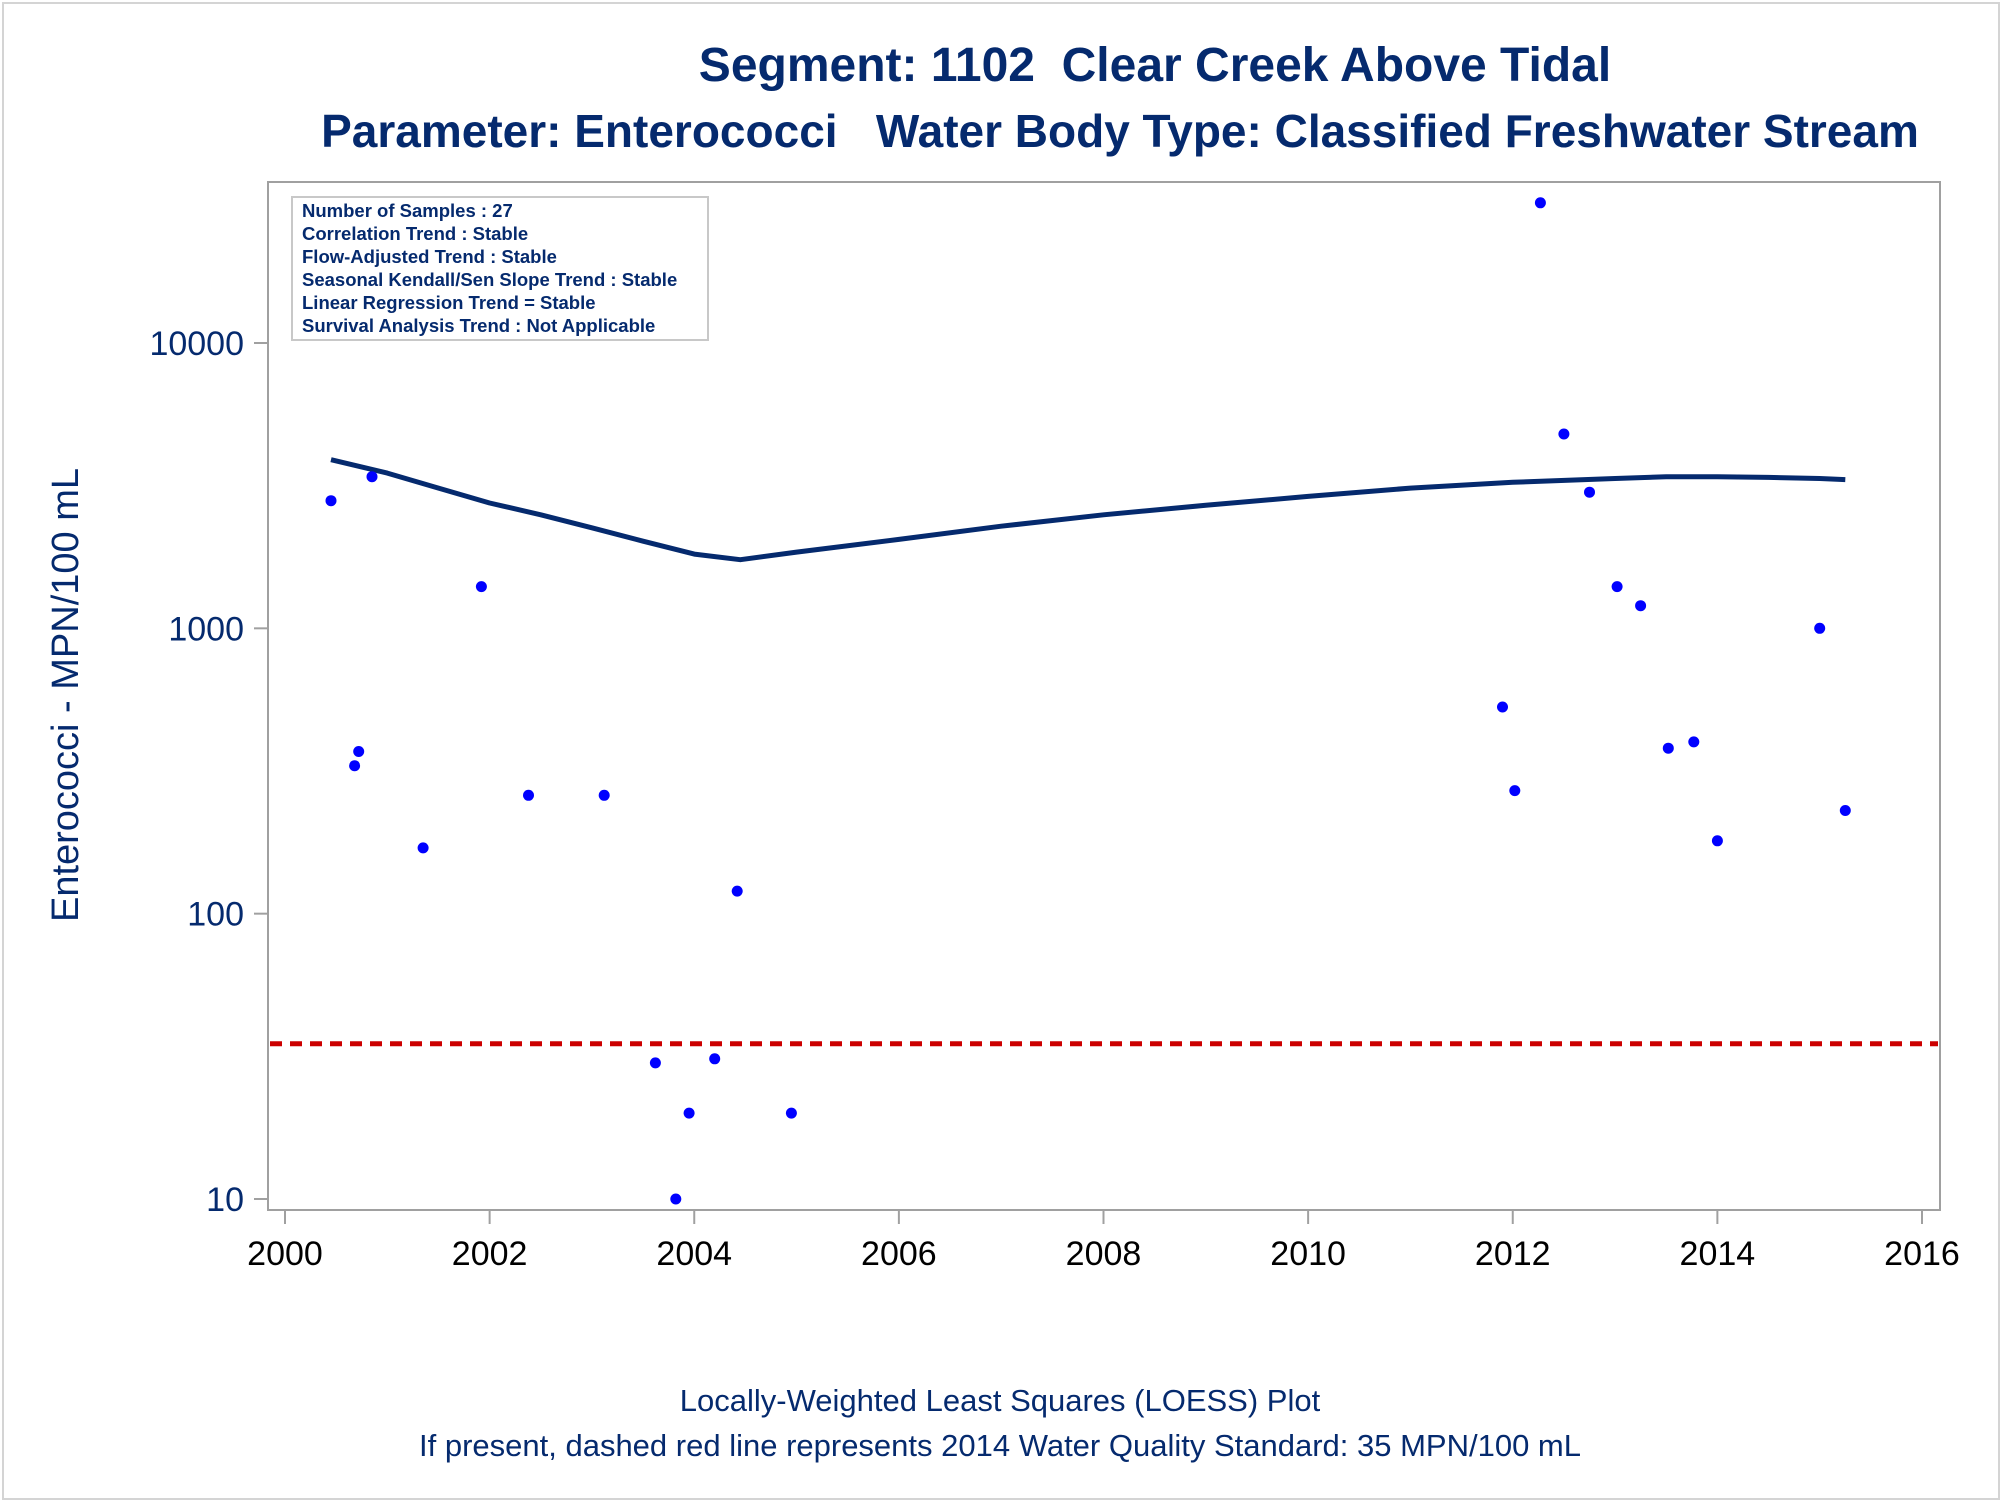 The height and width of the screenshot is (1500, 2000). Describe the element at coordinates (407, 210) in the screenshot. I see `stats-line: Number of Samples : 27` at that location.